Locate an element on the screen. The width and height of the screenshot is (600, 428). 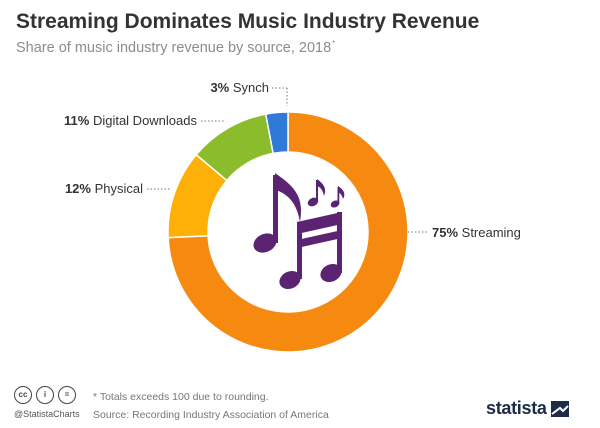
twitter-handle: @StatistaCharts is located at coordinates (47, 414).